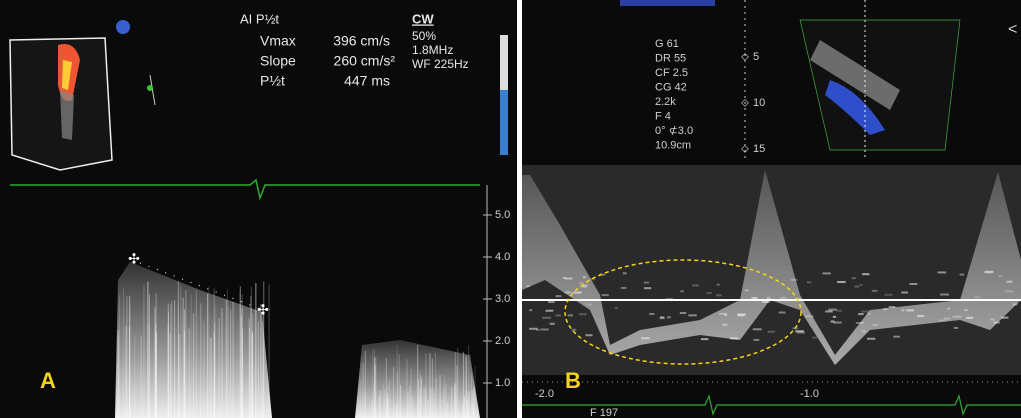 The image size is (1021, 418). Describe the element at coordinates (367, 81) in the screenshot. I see `measure-value: 447 ms` at that location.